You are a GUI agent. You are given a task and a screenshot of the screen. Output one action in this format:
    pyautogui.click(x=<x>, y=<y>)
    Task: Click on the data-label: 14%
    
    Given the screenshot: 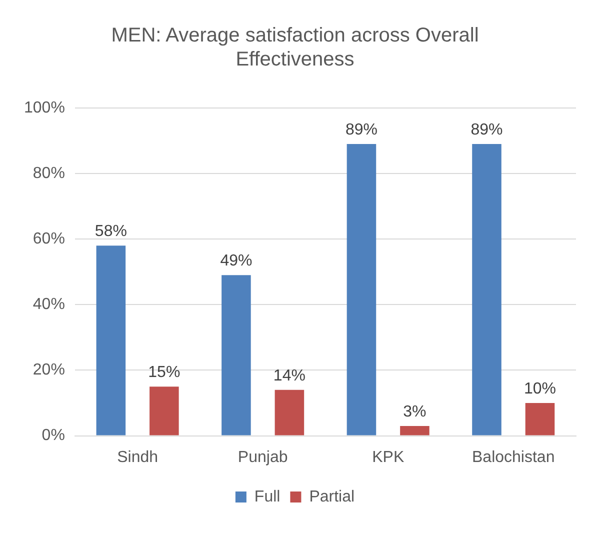 What is the action you would take?
    pyautogui.click(x=289, y=375)
    